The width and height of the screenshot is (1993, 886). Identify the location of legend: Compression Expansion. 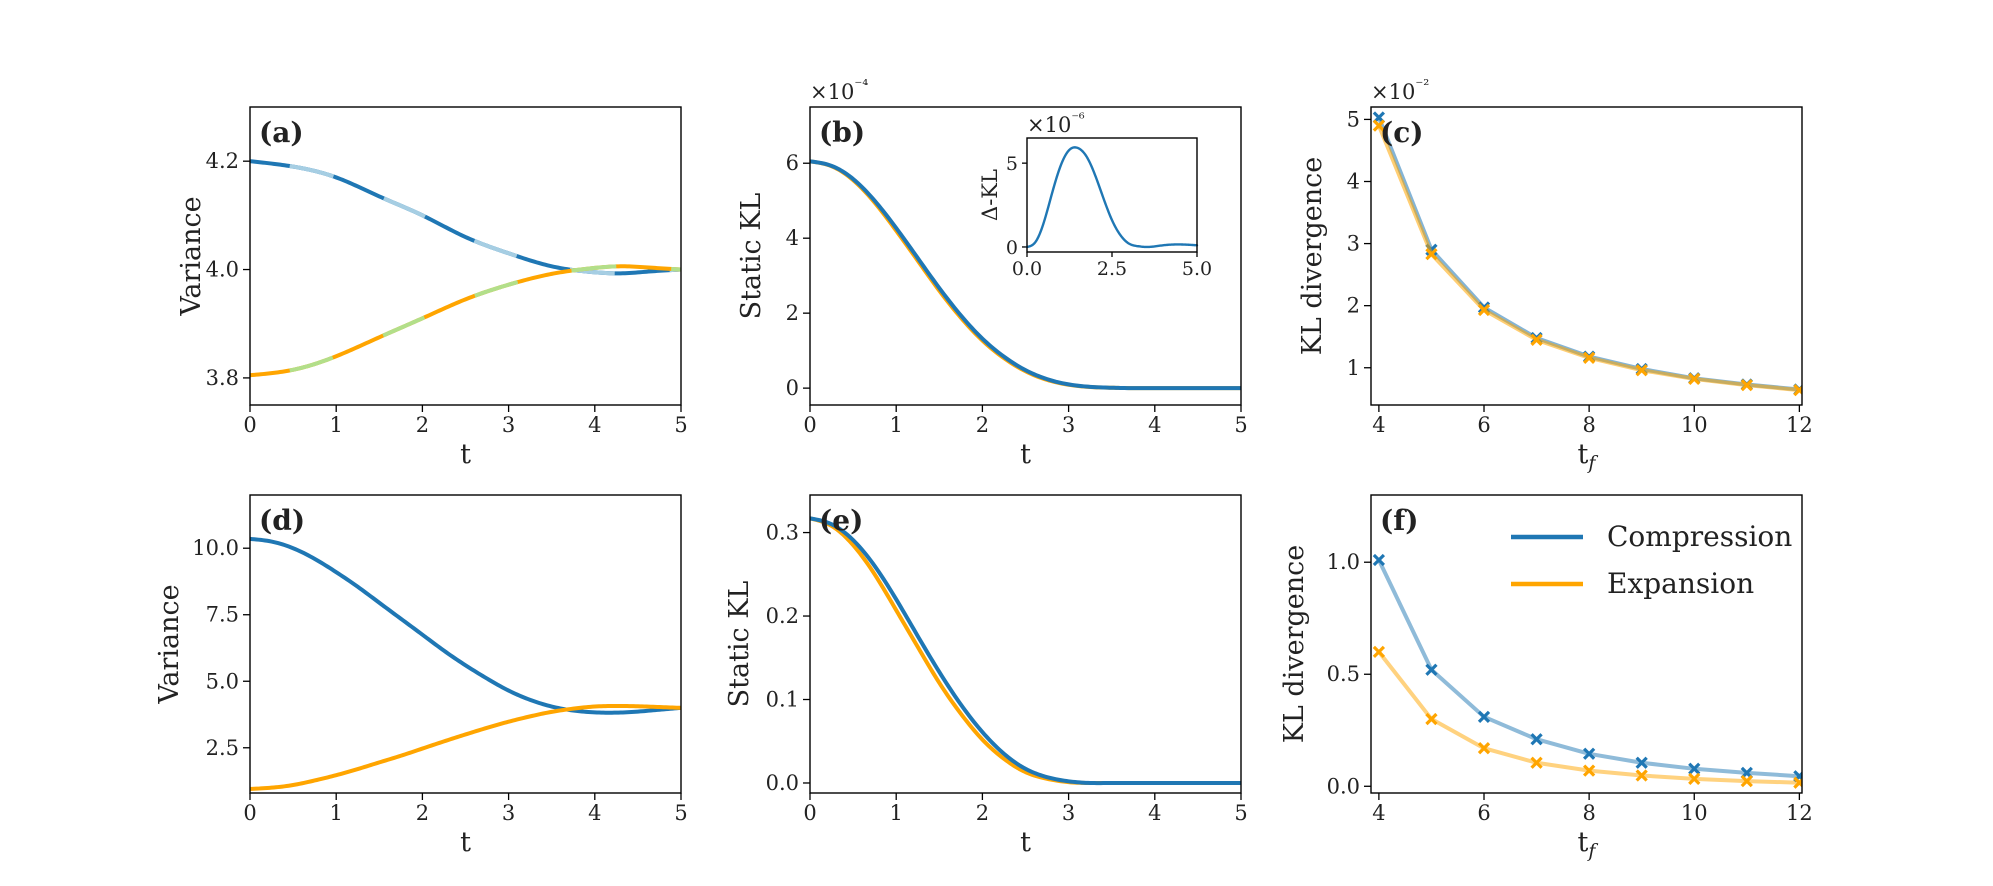
(1651, 560).